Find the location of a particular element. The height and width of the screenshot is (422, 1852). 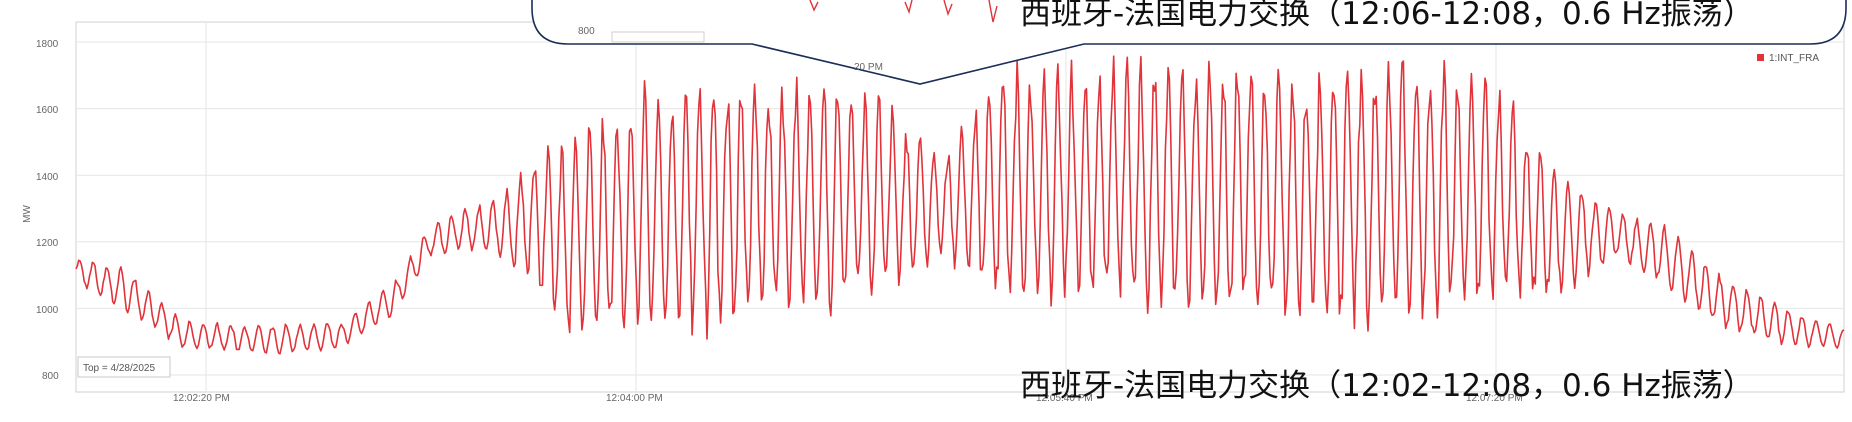

y-axis-label: MW is located at coordinates (27, 214).